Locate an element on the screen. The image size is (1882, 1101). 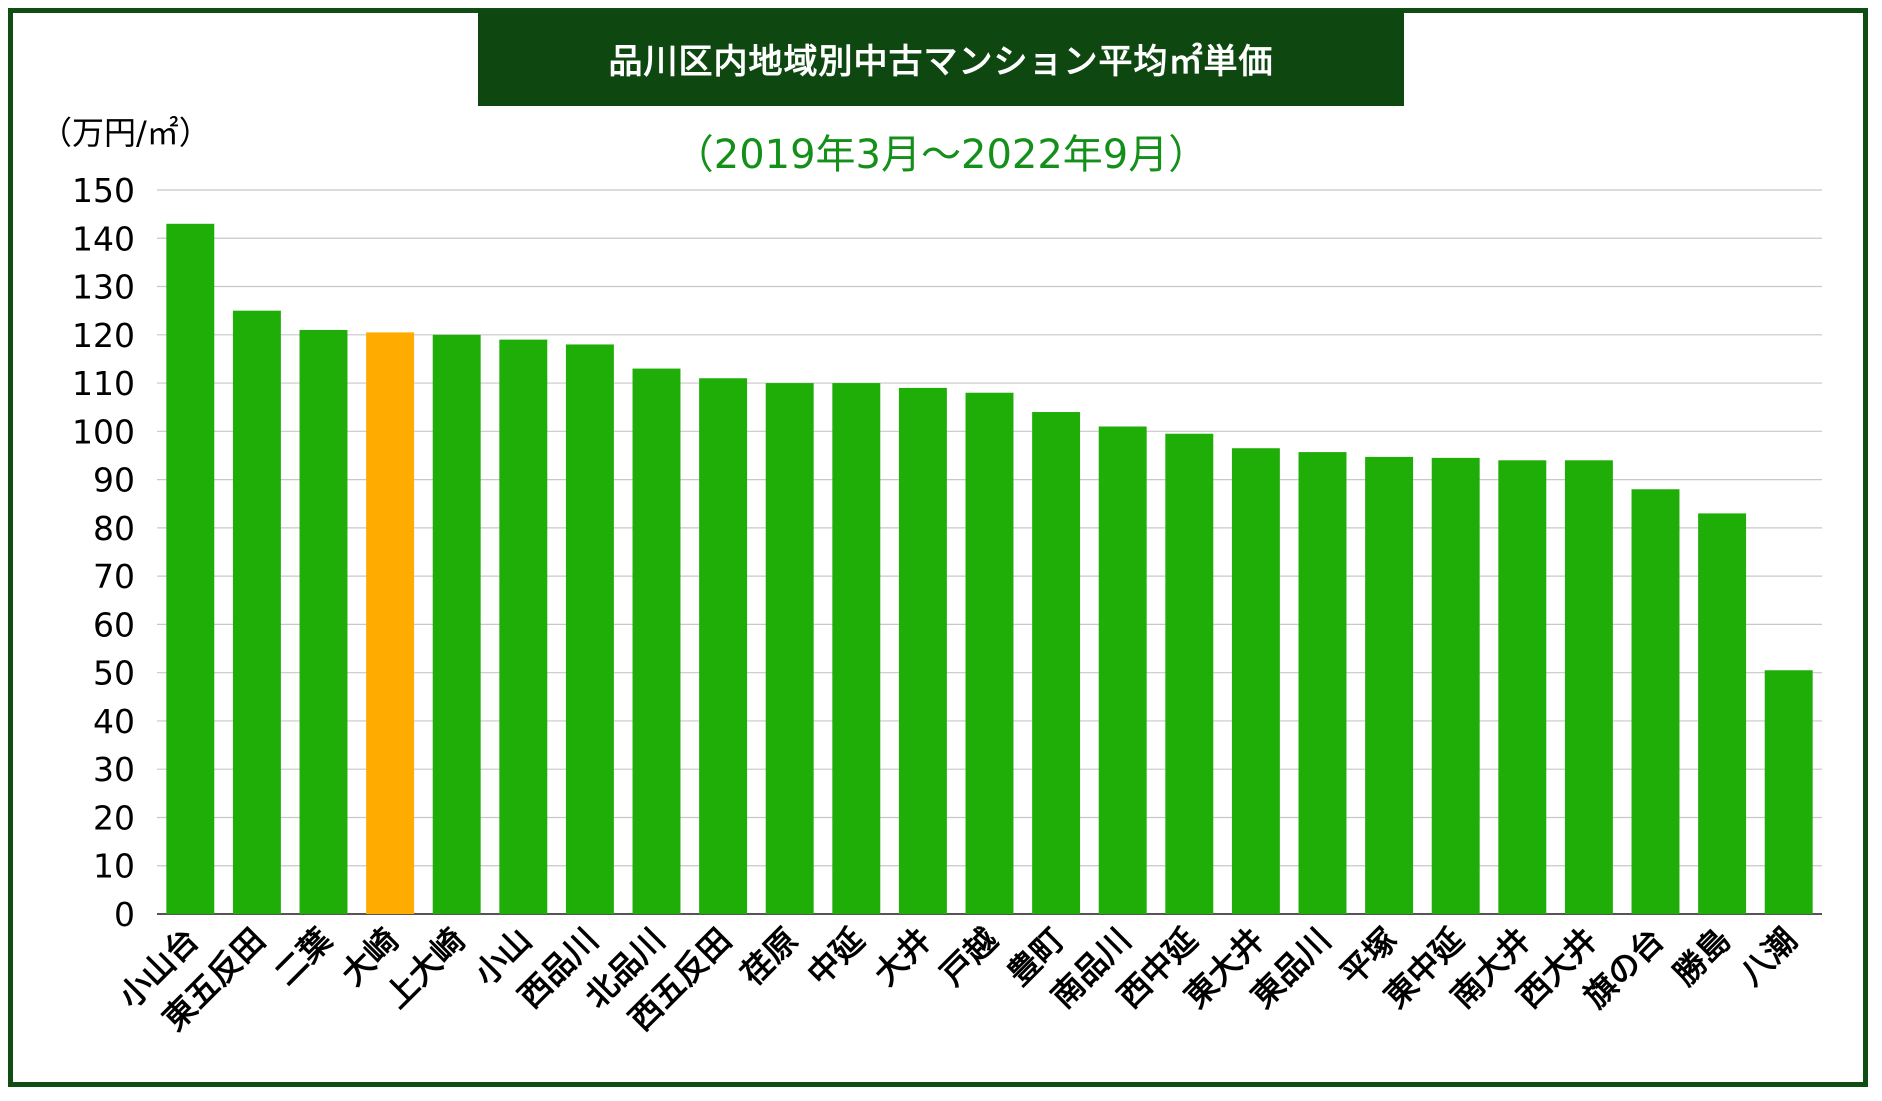
y-tick-label: 60 is located at coordinates (114, 624).